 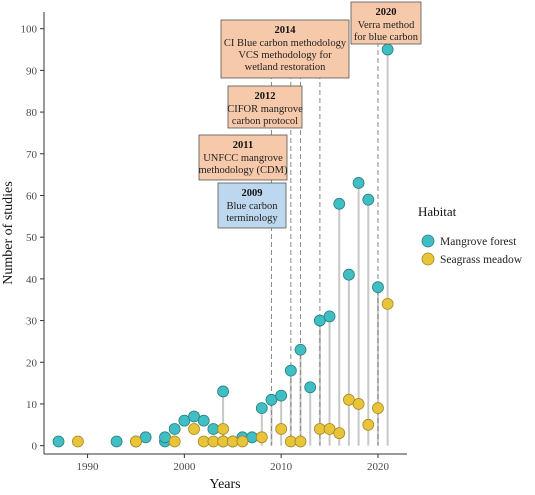 I want to click on annotation-text: carbon protocol, so click(x=265, y=121).